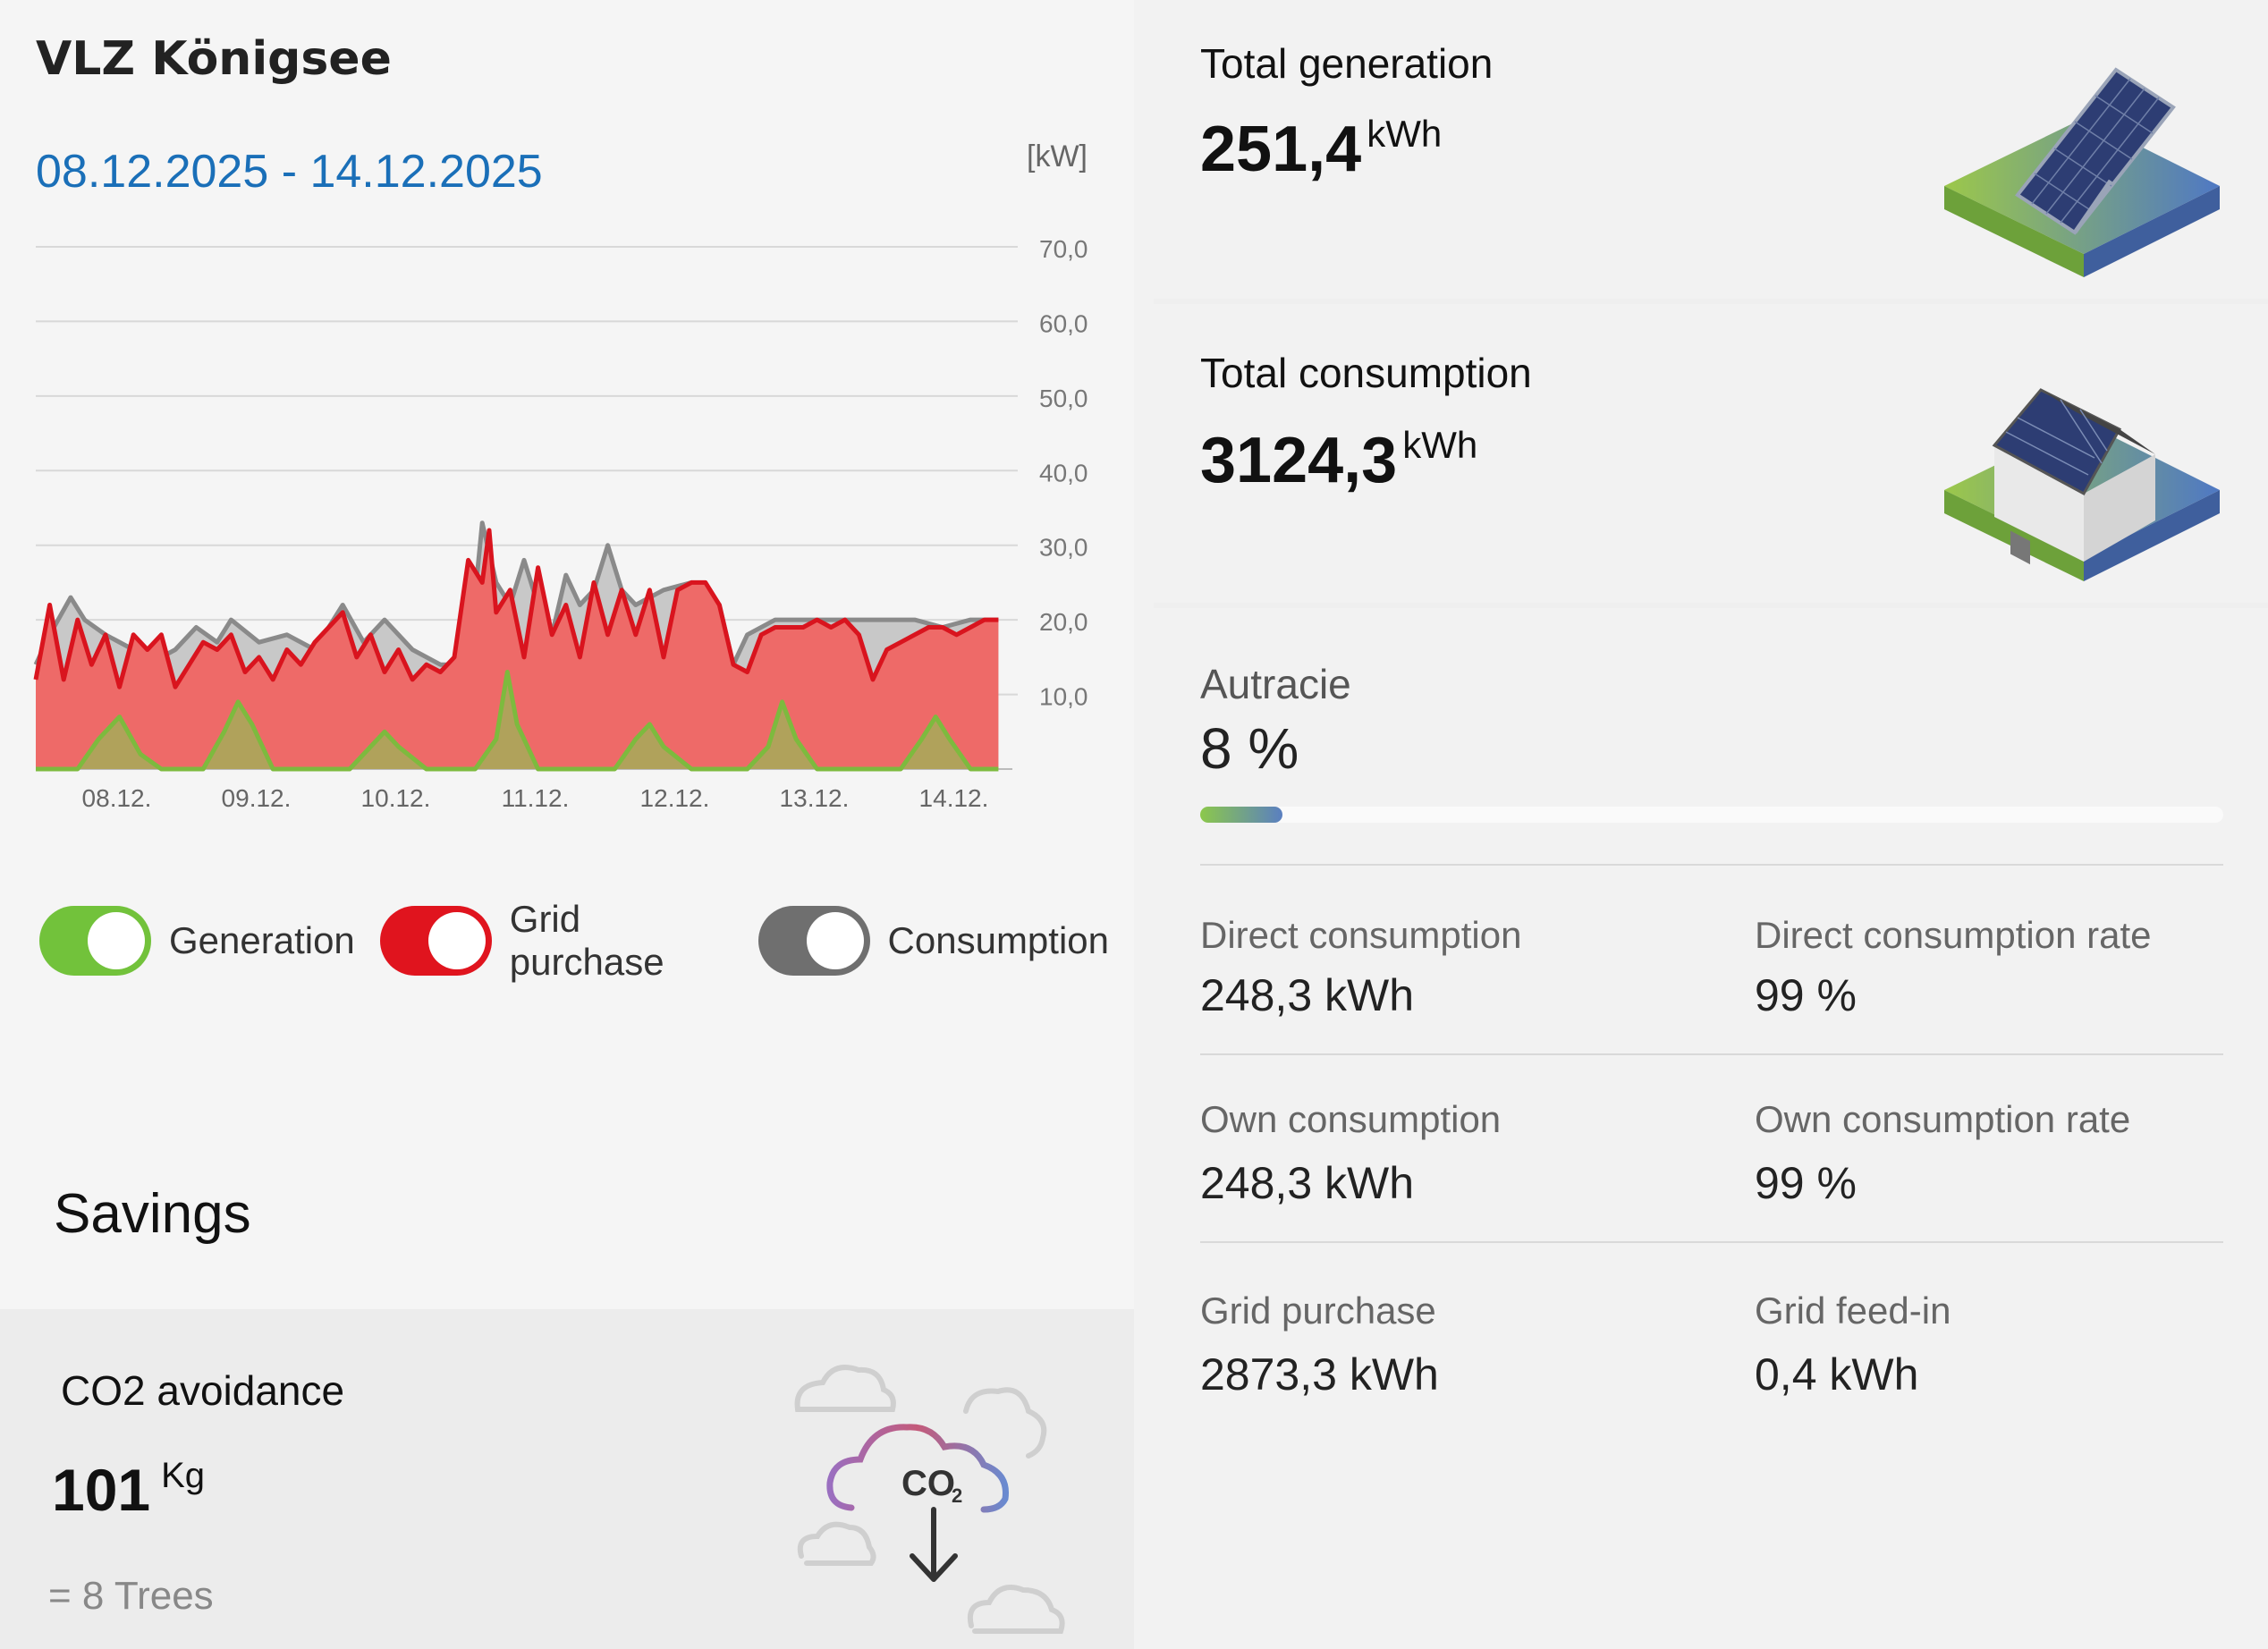  I want to click on series-toggles: Generation Grid purchase Consumption, so click(586, 940).